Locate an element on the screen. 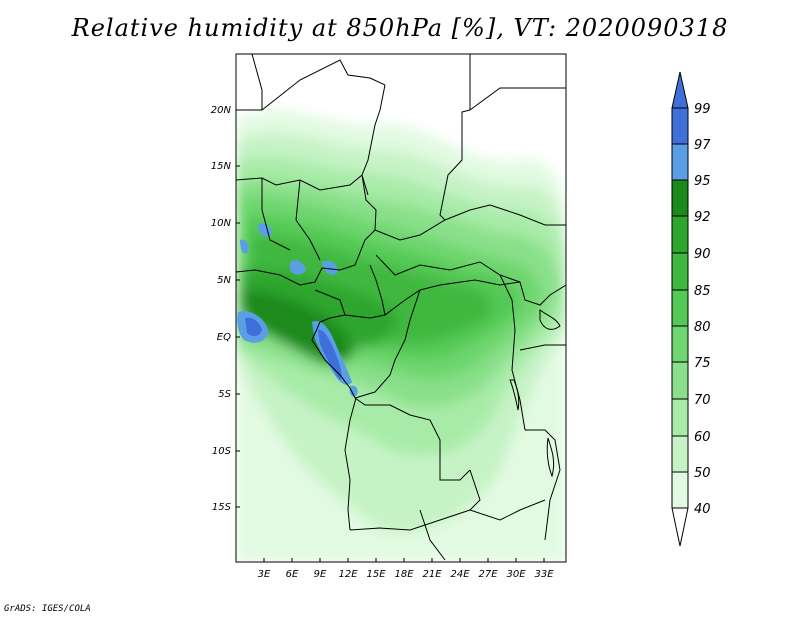  colorbar-label: 95 is located at coordinates (702, 181).